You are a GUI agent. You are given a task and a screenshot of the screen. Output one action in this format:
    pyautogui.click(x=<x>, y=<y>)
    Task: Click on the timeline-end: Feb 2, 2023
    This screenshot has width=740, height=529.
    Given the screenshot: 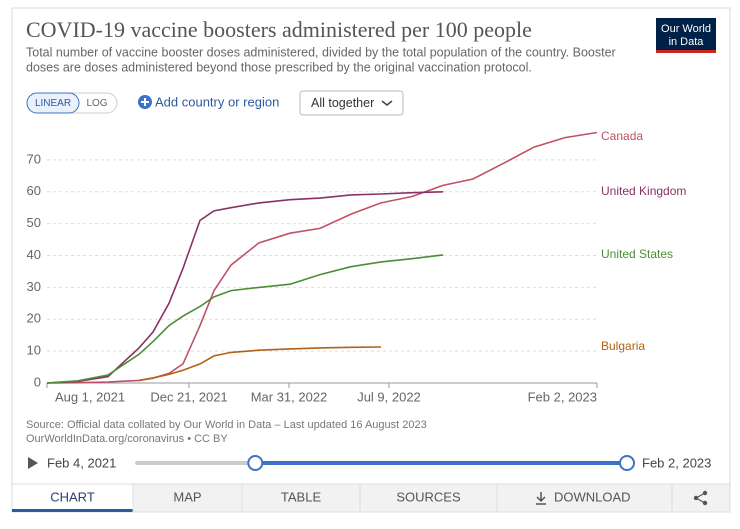 What is the action you would take?
    pyautogui.click(x=676, y=462)
    